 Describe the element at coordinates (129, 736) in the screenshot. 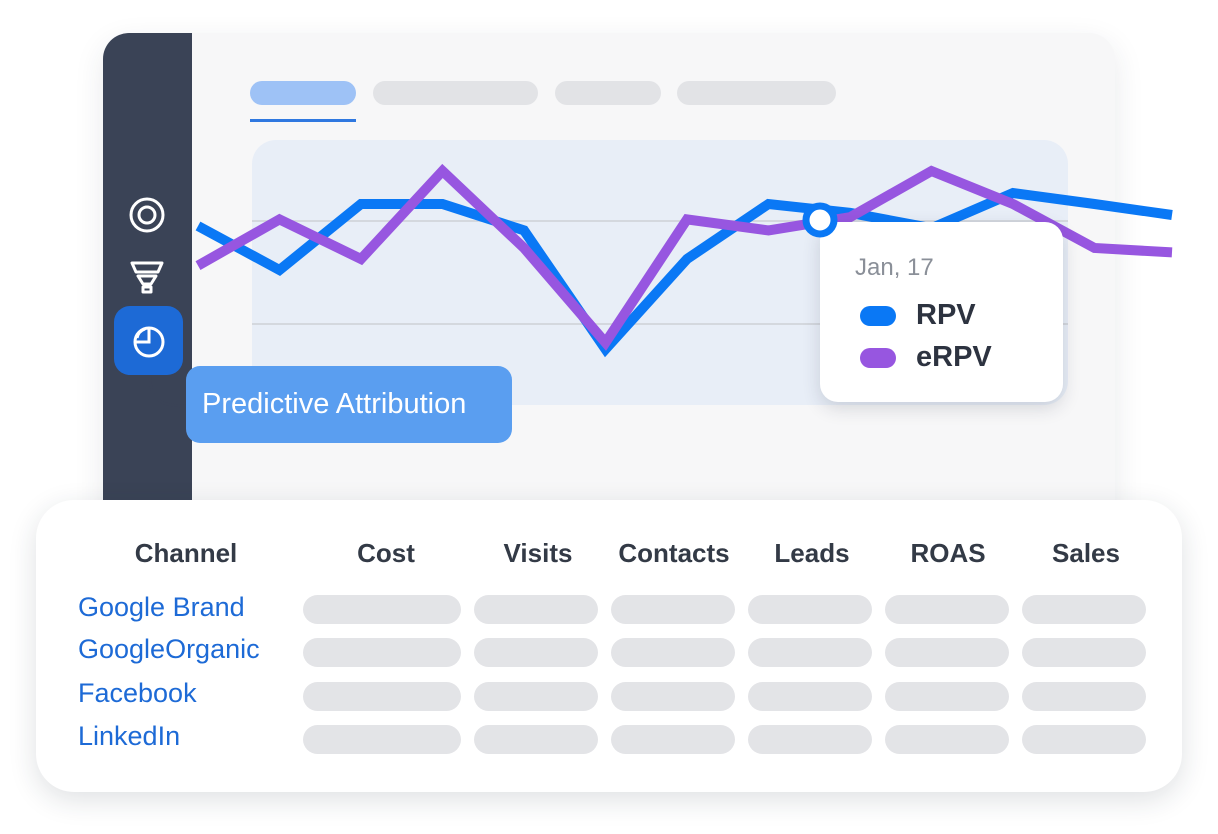

I see `channel-linkedin: LinkedIn` at that location.